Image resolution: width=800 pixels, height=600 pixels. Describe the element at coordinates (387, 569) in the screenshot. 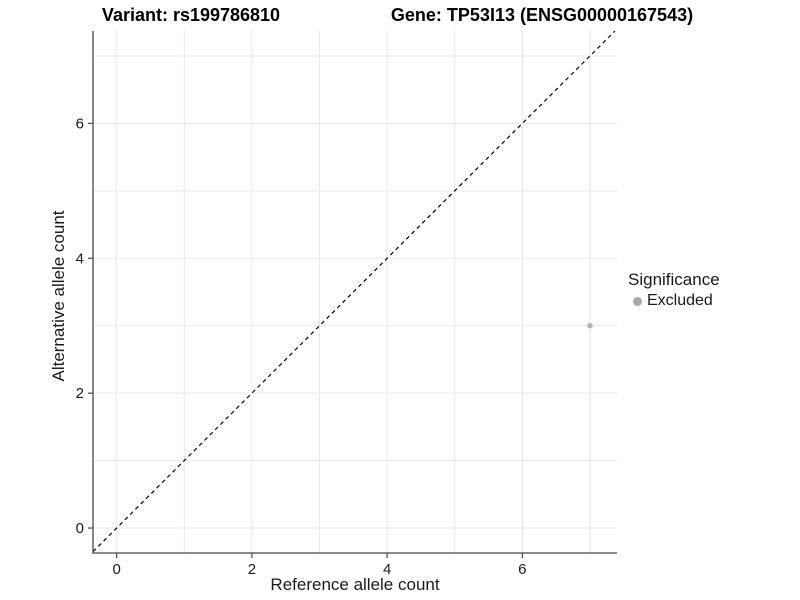

I see `x-tick-label-4: 4` at that location.